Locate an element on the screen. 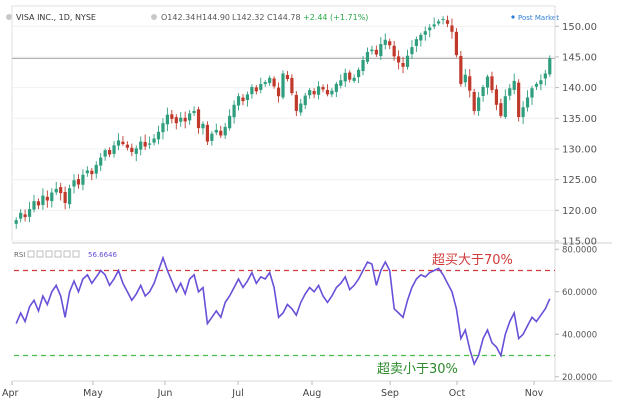  close-value: C144.78 is located at coordinates (284, 17).